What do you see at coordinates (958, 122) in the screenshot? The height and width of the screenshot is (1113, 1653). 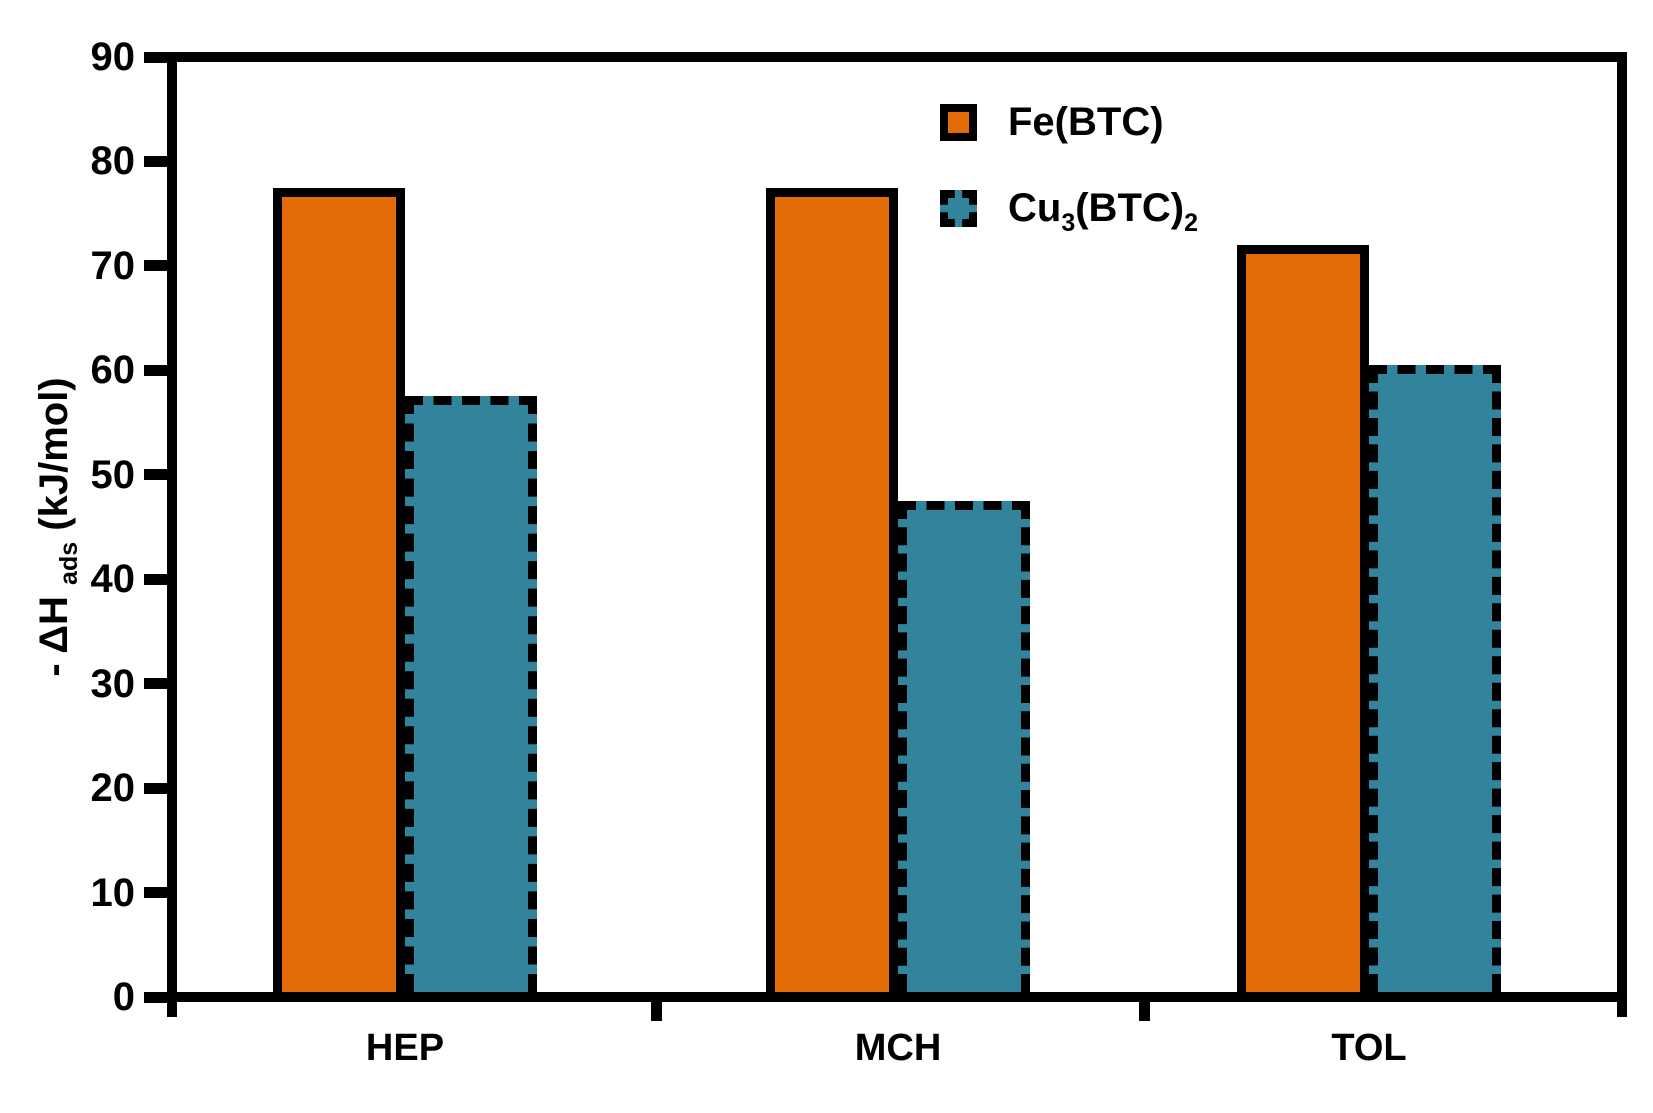 I see `legend-marker-solid` at bounding box center [958, 122].